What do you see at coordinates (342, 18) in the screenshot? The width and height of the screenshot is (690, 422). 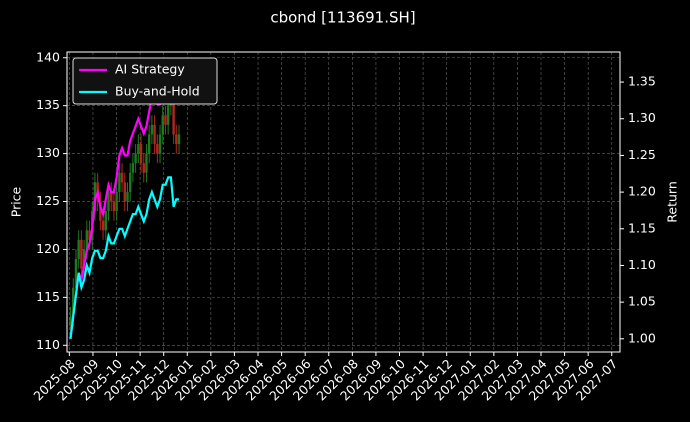 I see `chart-title: cbond [113691.SH]` at bounding box center [342, 18].